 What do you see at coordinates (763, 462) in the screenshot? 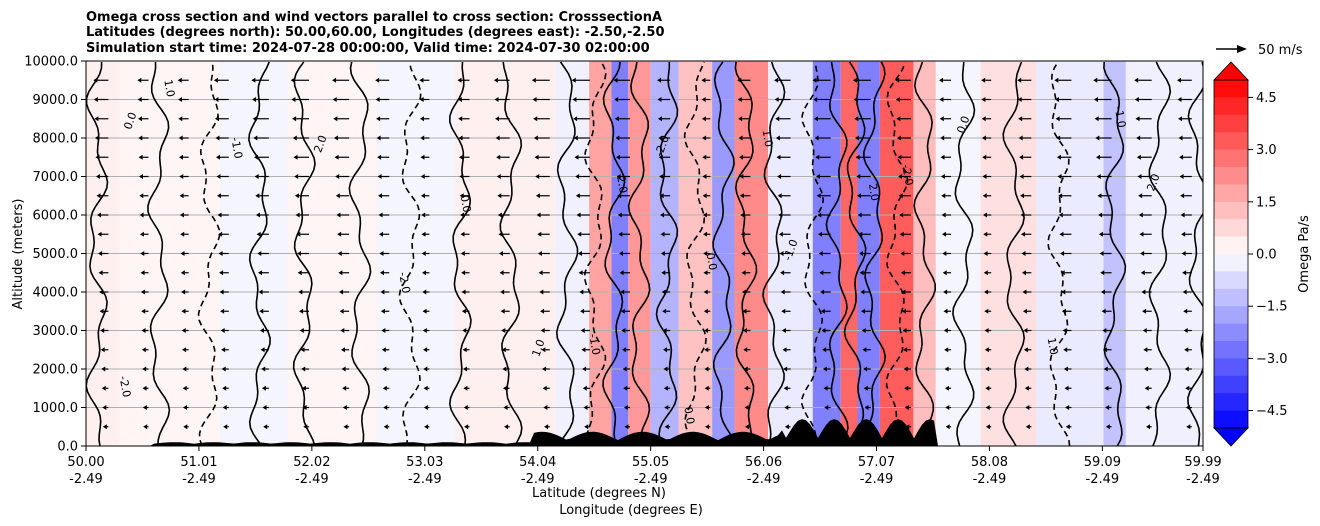
I see `x-tick-label-lat: 56.06` at bounding box center [763, 462].